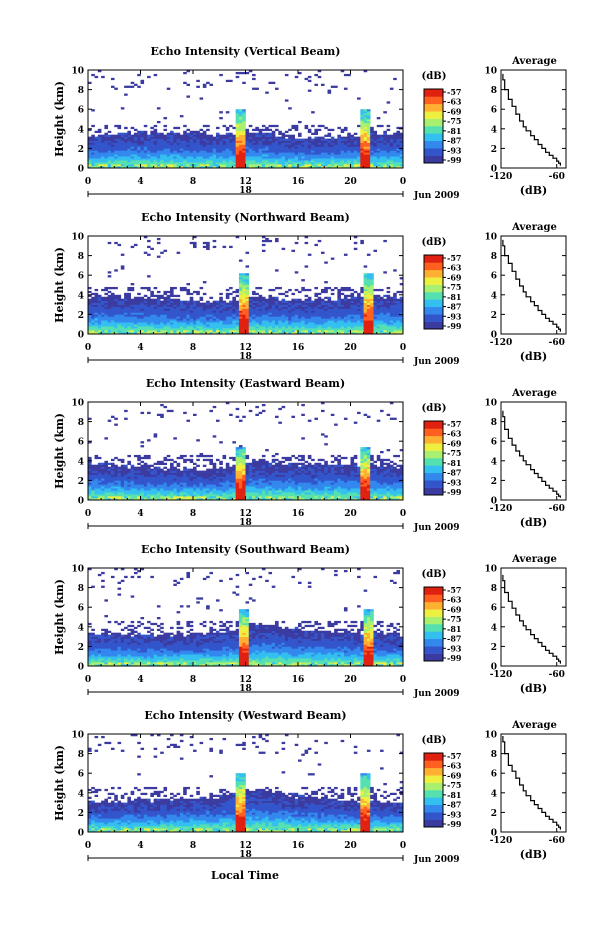  I want to click on x-tick-label: 20, so click(350, 182).